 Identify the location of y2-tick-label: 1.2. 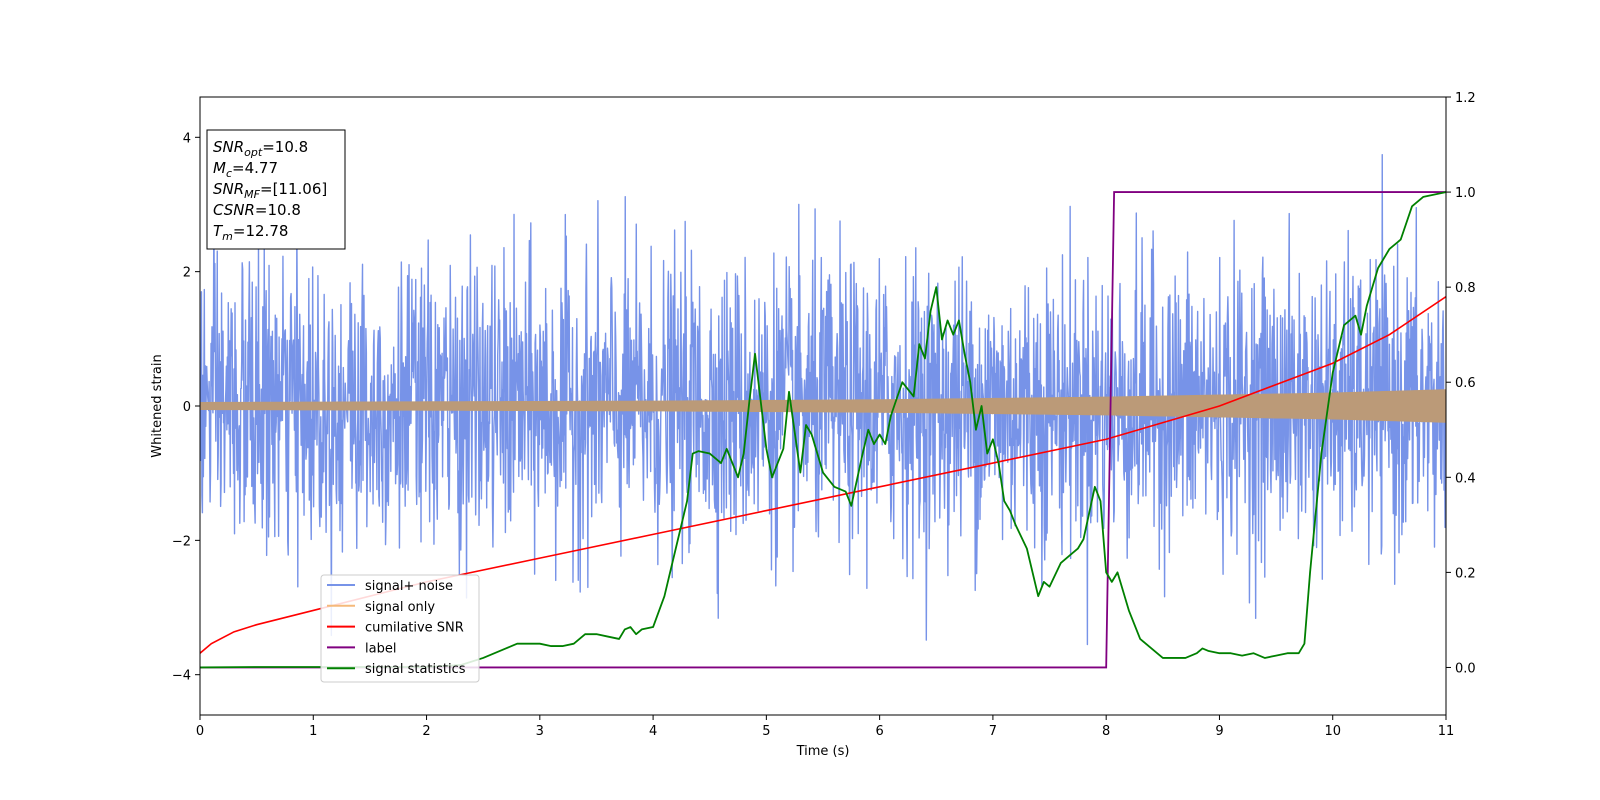
(1465, 98).